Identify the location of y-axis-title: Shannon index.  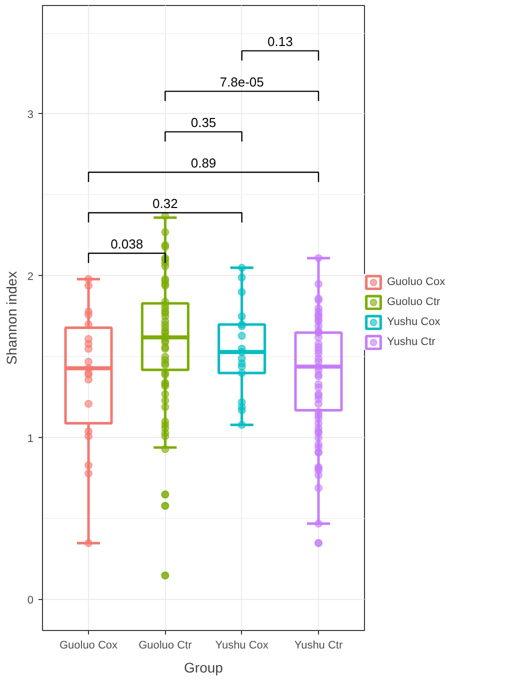
(11, 318).